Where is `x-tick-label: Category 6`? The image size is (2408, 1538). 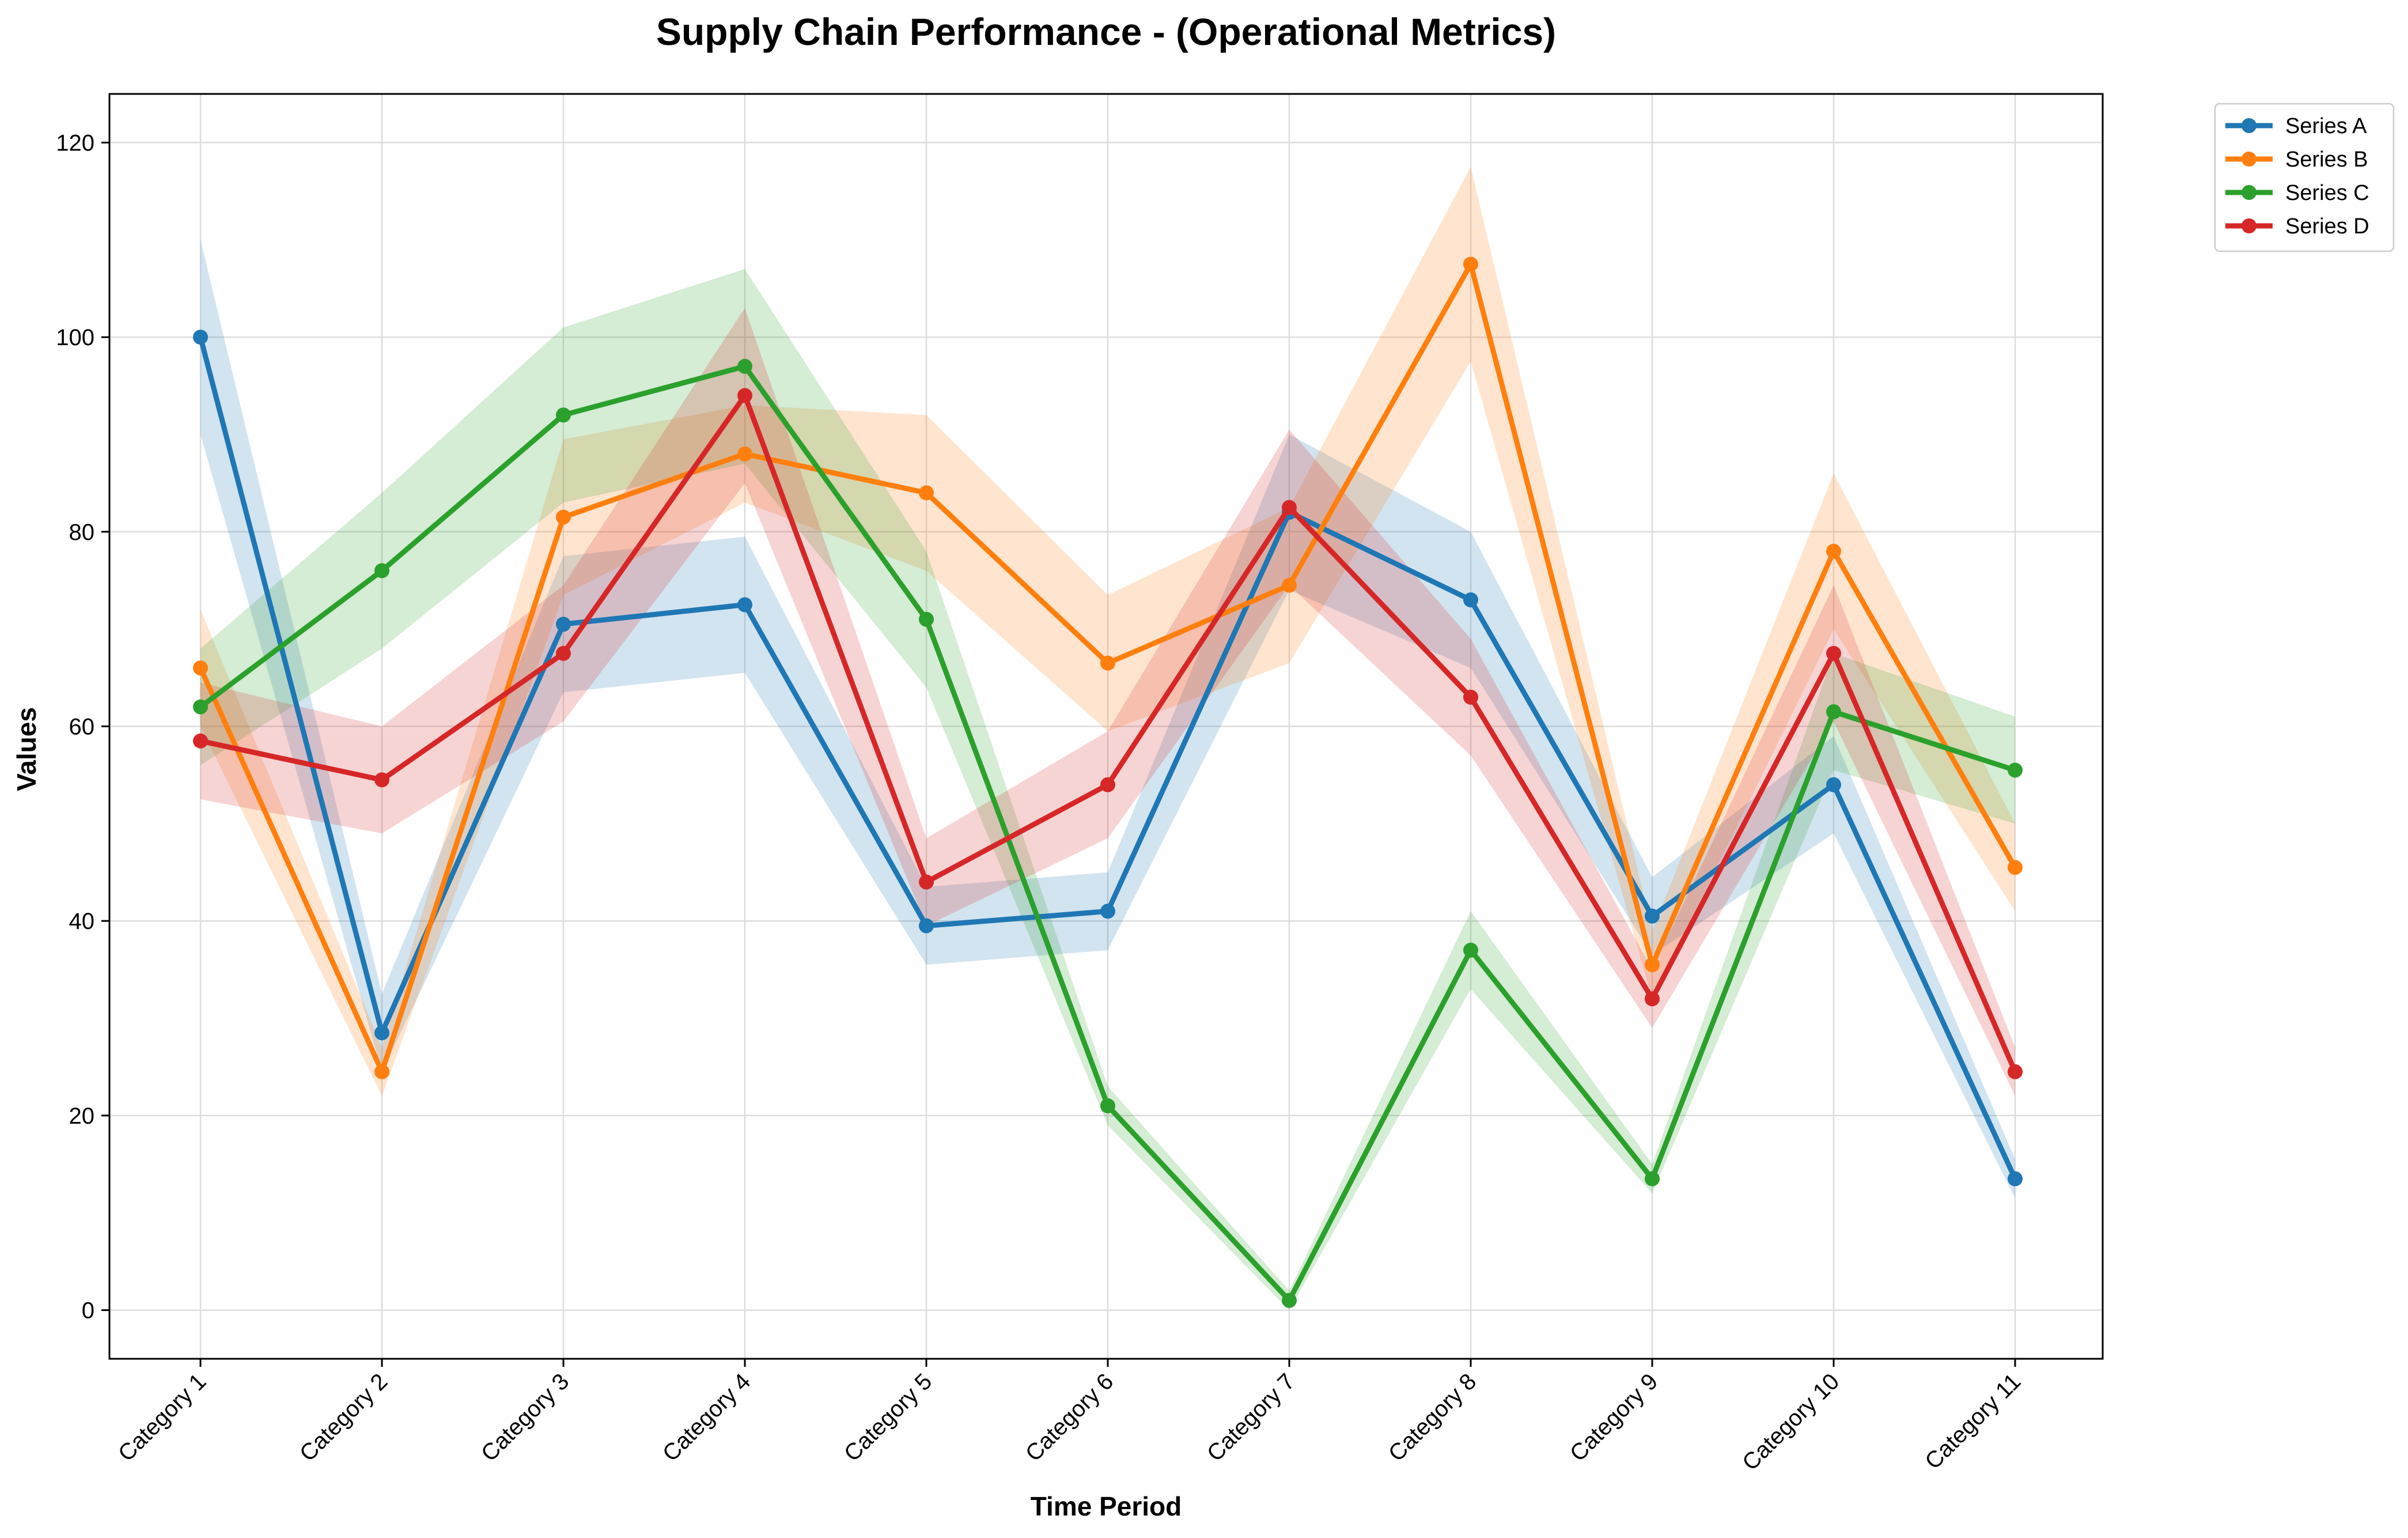
x-tick-label: Category 6 is located at coordinates (1069, 1417).